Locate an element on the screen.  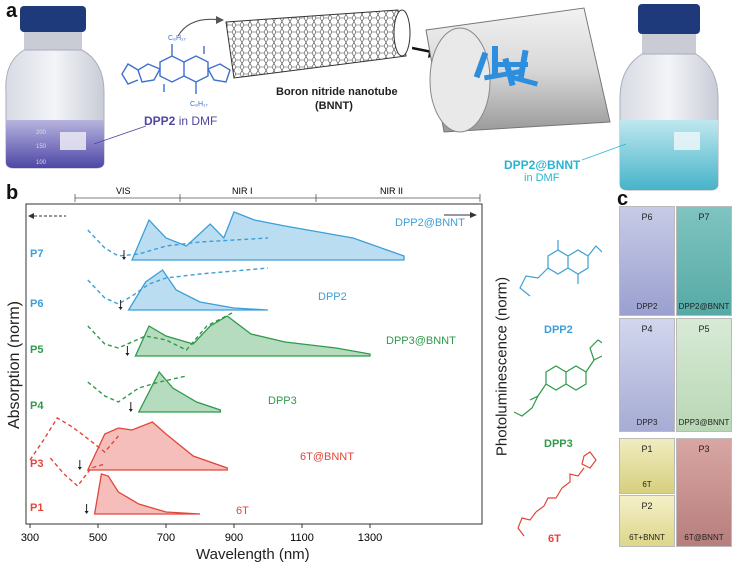
vial-bottom-label: DPP3@BNNT is located at coordinates (704, 422).